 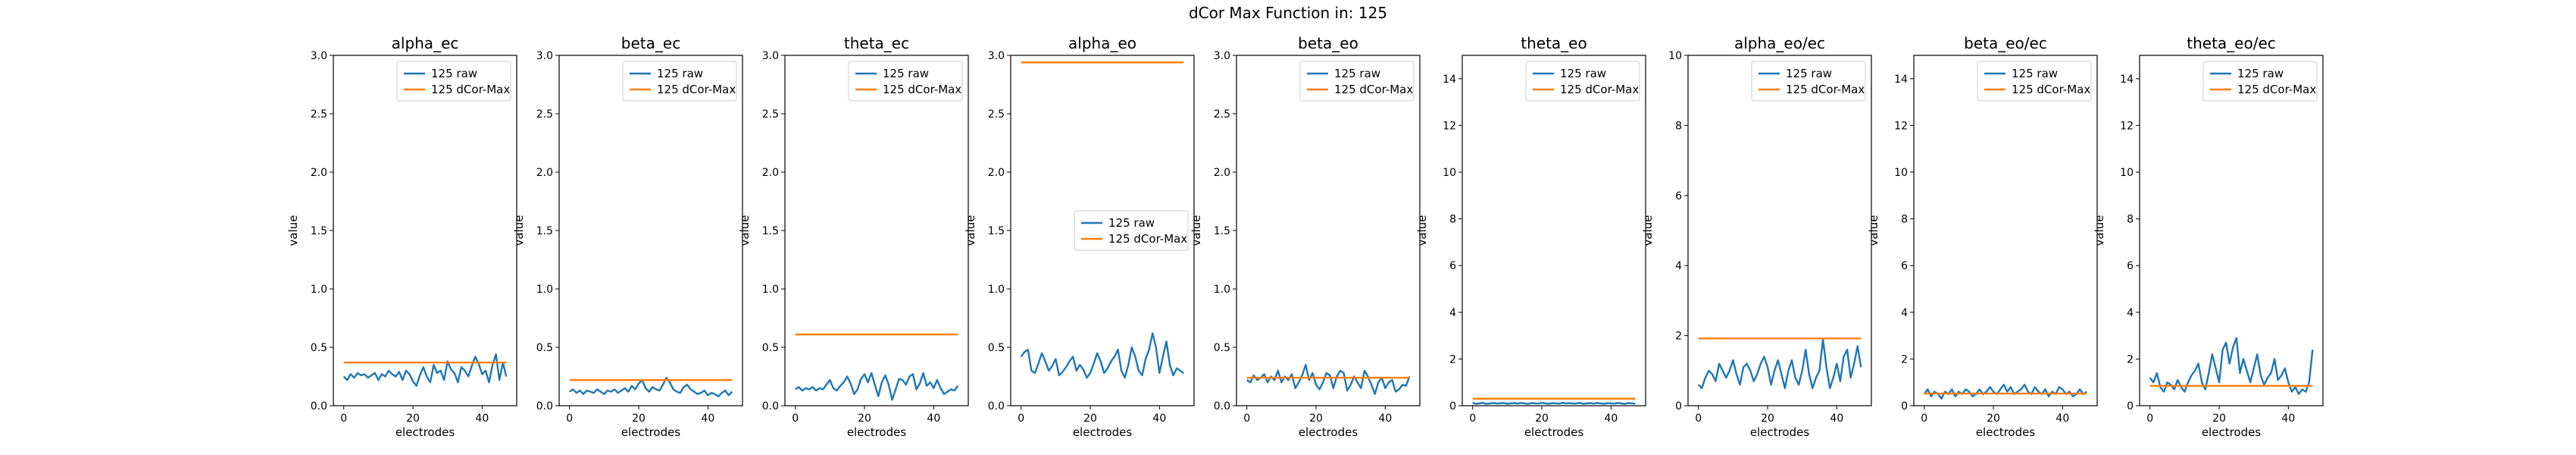 I want to click on panel-title: beta_ec, so click(x=650, y=43).